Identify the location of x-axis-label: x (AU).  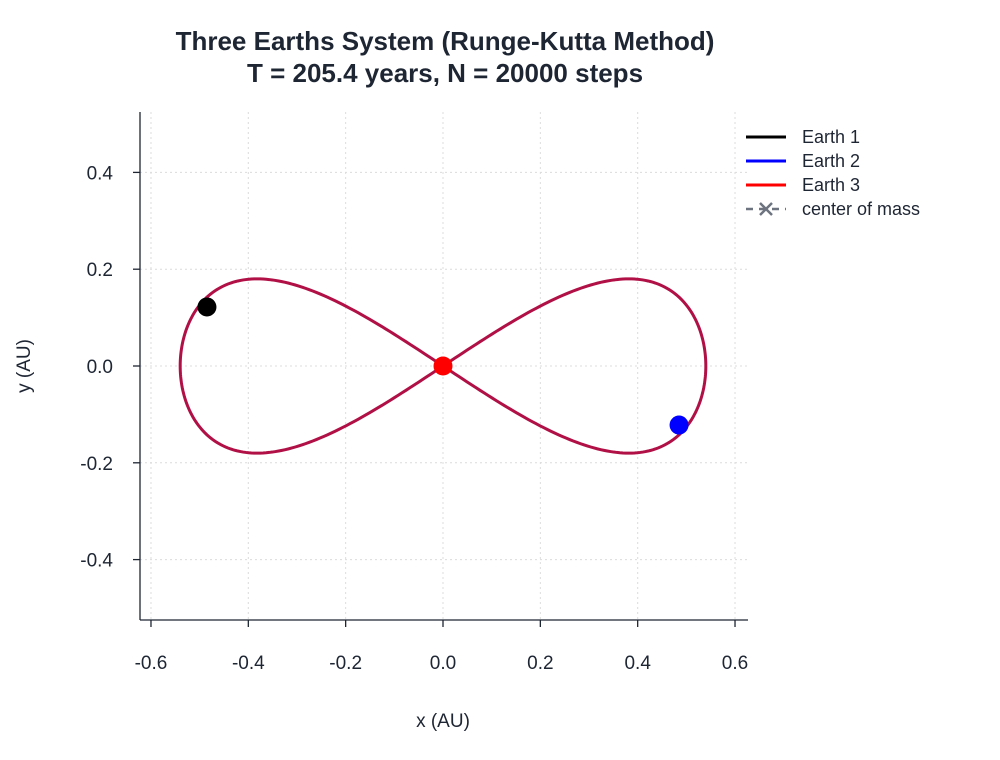
(443, 721).